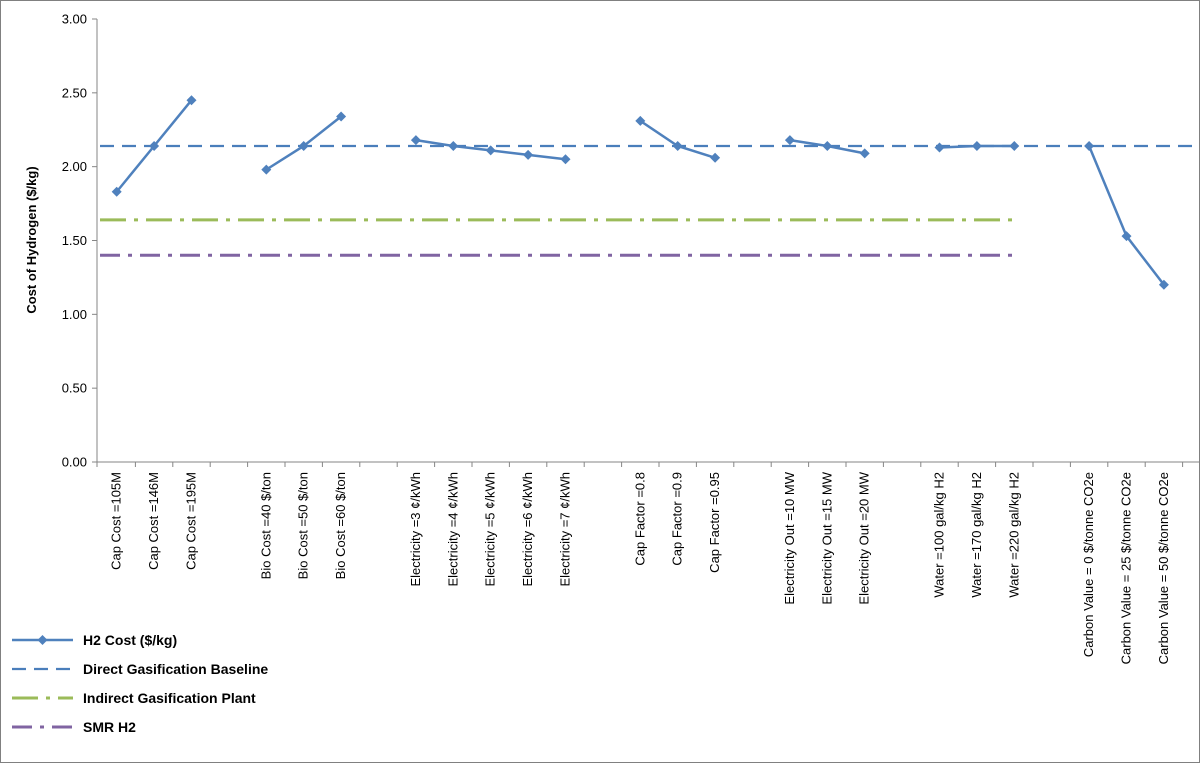  What do you see at coordinates (191, 521) in the screenshot?
I see `category-label: Cap Cost =195M` at bounding box center [191, 521].